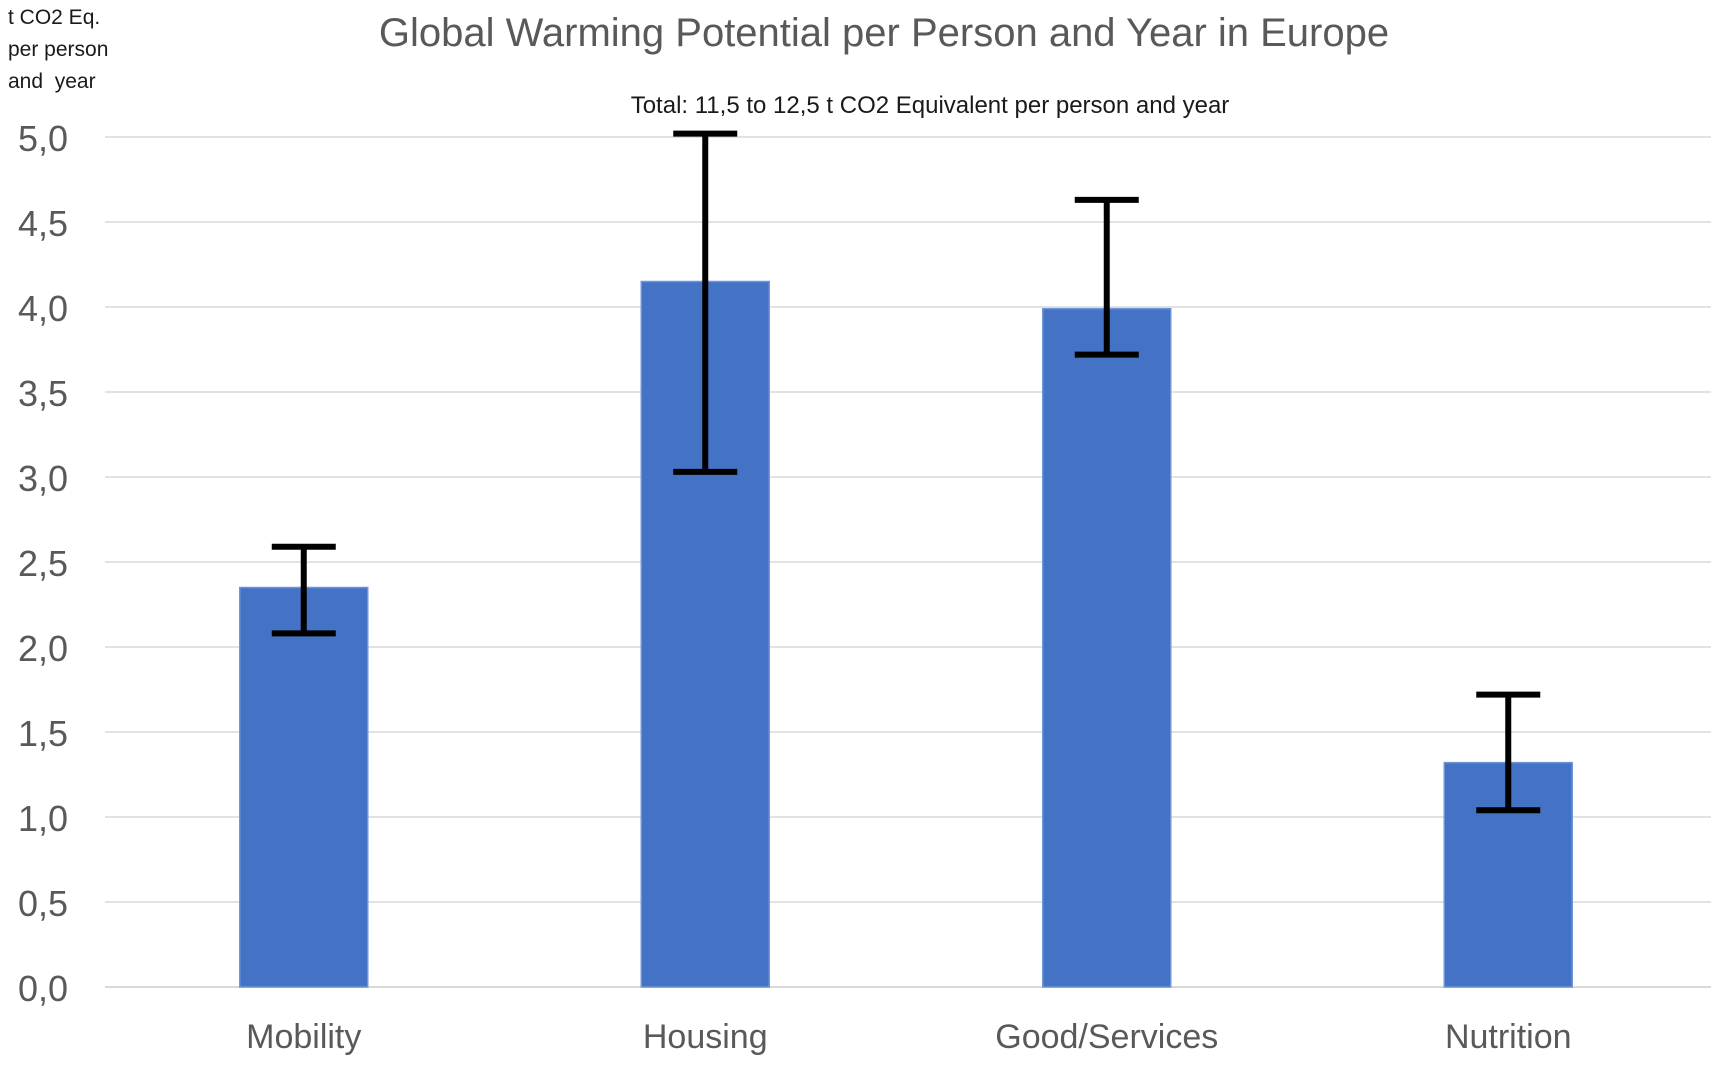  I want to click on y-tick-label: 3,5, so click(43, 393).